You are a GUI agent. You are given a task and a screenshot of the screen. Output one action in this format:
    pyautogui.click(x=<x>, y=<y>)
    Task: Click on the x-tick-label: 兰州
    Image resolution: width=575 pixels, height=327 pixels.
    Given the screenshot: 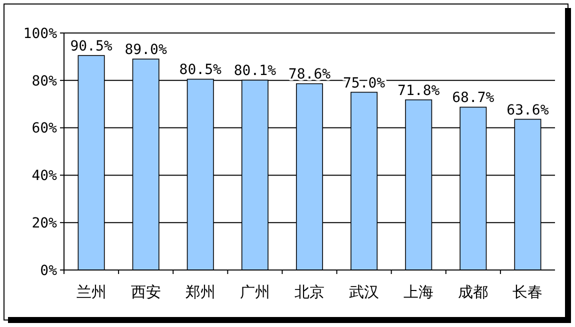 What is the action you would take?
    pyautogui.click(x=91, y=292)
    